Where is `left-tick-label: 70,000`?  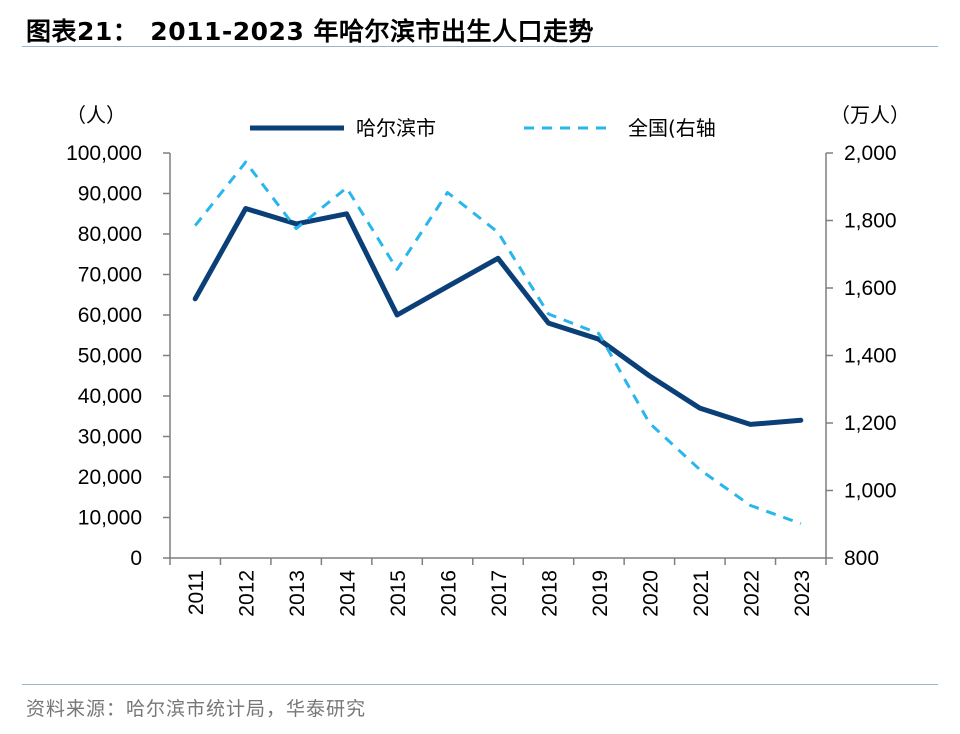
left-tick-label: 70,000 is located at coordinates (110, 275).